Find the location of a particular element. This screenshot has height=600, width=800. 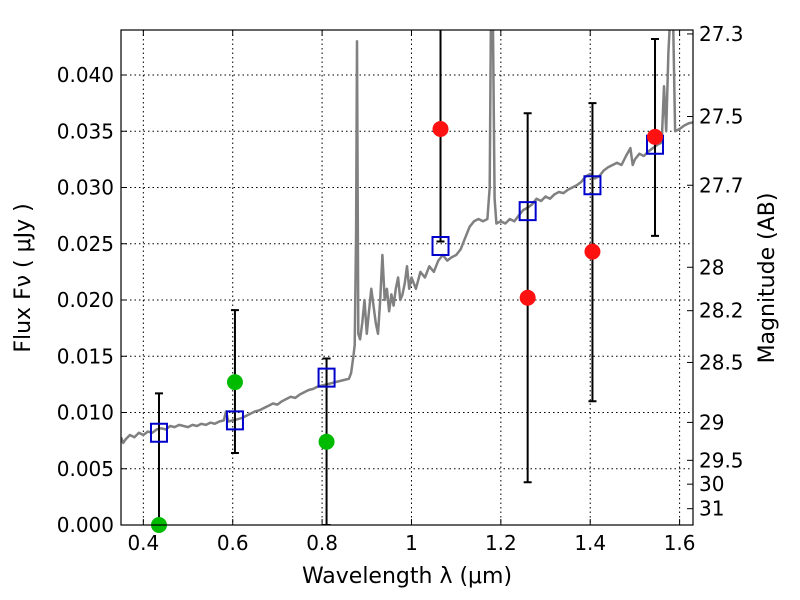

right-tick-label: 29 is located at coordinates (711, 422).